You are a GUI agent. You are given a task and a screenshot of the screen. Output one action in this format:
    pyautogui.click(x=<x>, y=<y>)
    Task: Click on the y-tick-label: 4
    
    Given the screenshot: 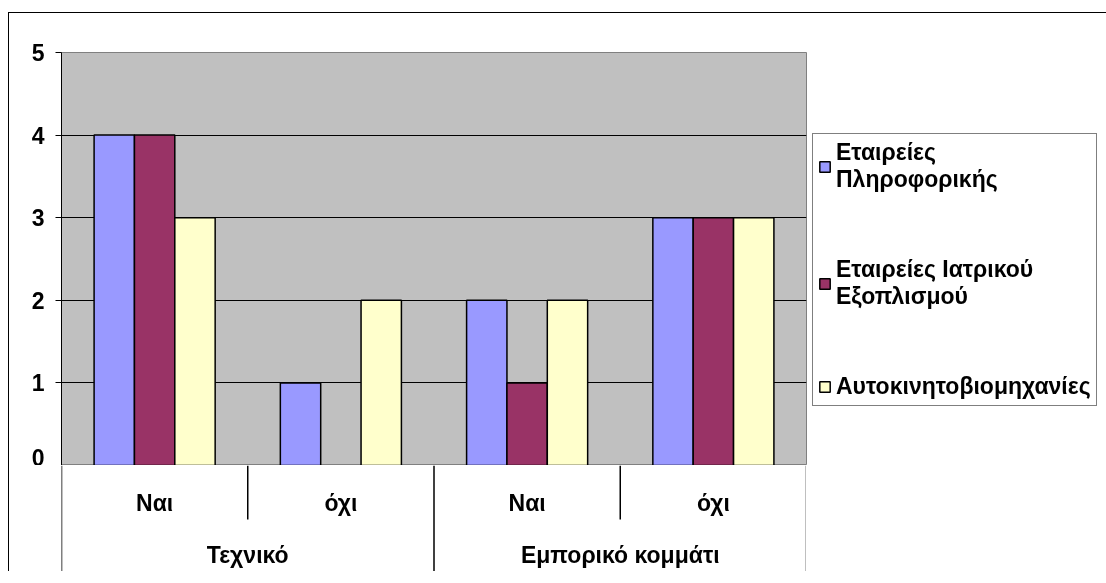 What is the action you would take?
    pyautogui.click(x=38, y=135)
    